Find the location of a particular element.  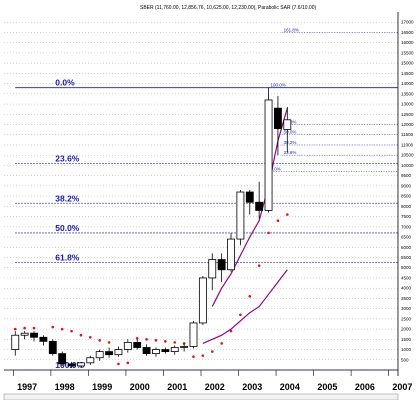

x-tick-label: 2006 is located at coordinates (365, 387).